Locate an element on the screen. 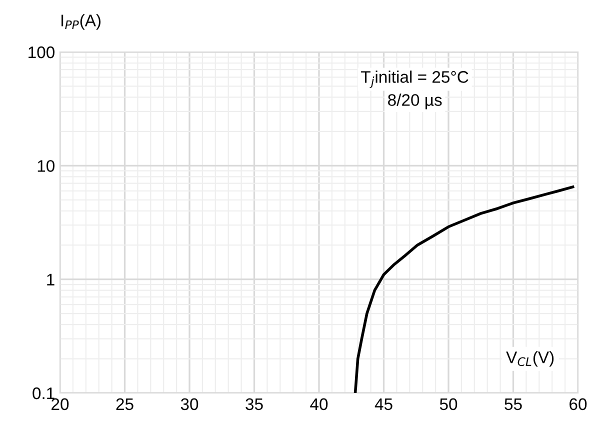 The height and width of the screenshot is (425, 595). y-tick-label: 0.1 is located at coordinates (43, 393).